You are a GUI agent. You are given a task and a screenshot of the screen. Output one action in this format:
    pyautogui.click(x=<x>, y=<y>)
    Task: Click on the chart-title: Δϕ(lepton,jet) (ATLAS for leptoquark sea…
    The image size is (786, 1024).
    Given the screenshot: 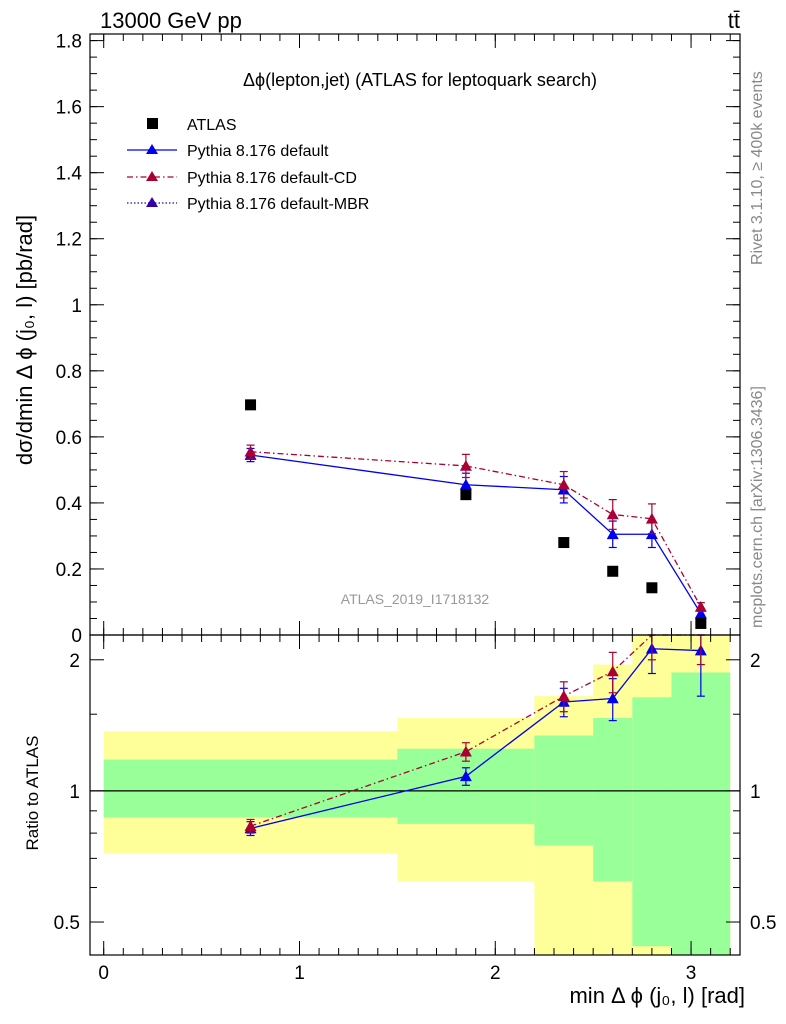 What is the action you would take?
    pyautogui.click(x=420, y=80)
    